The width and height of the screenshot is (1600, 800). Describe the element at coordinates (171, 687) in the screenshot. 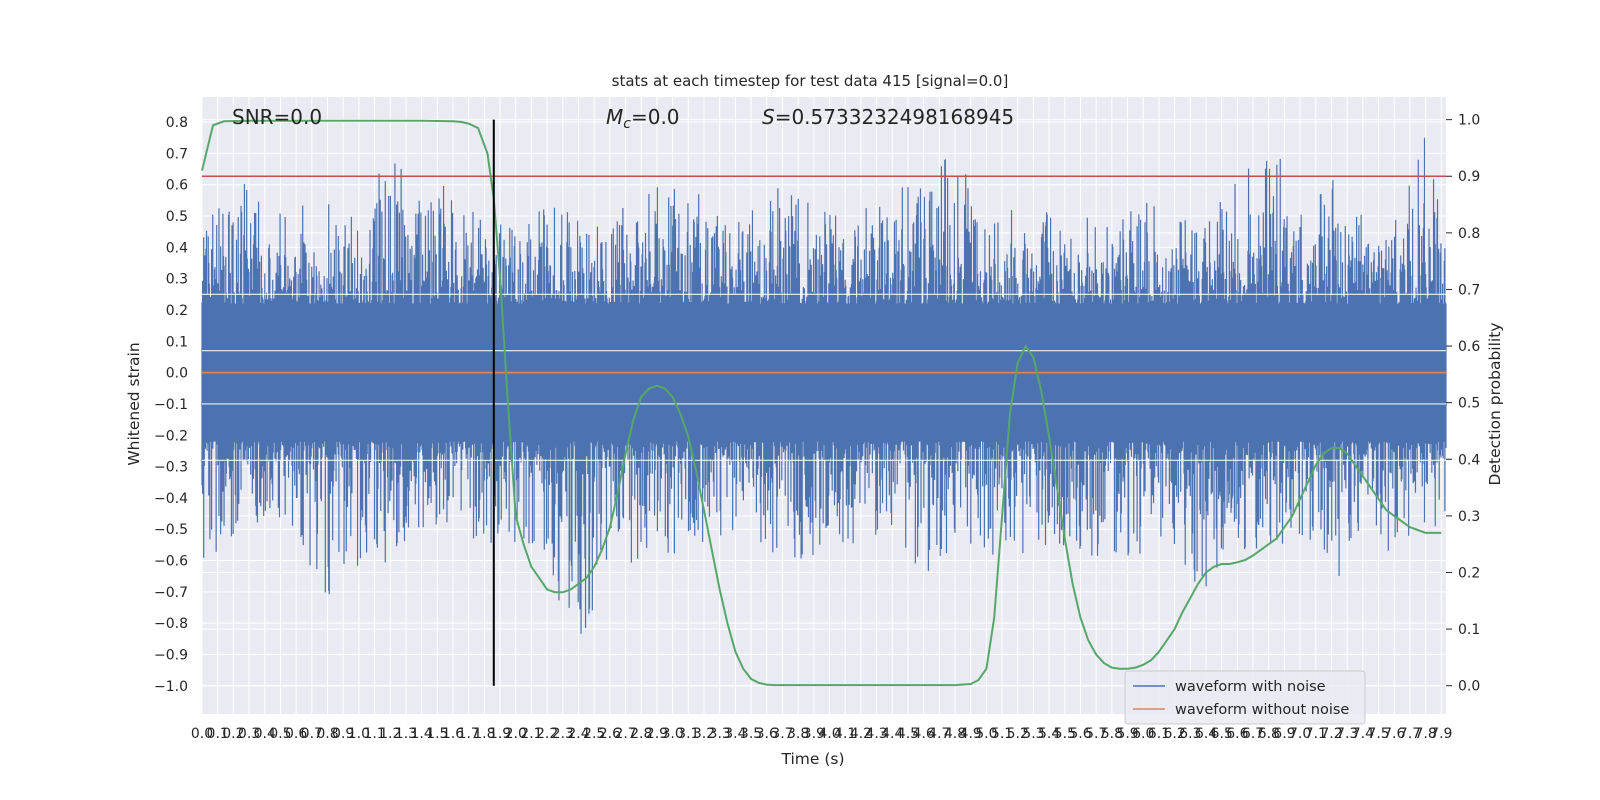

I see `y-tick-label: −1.0` at that location.